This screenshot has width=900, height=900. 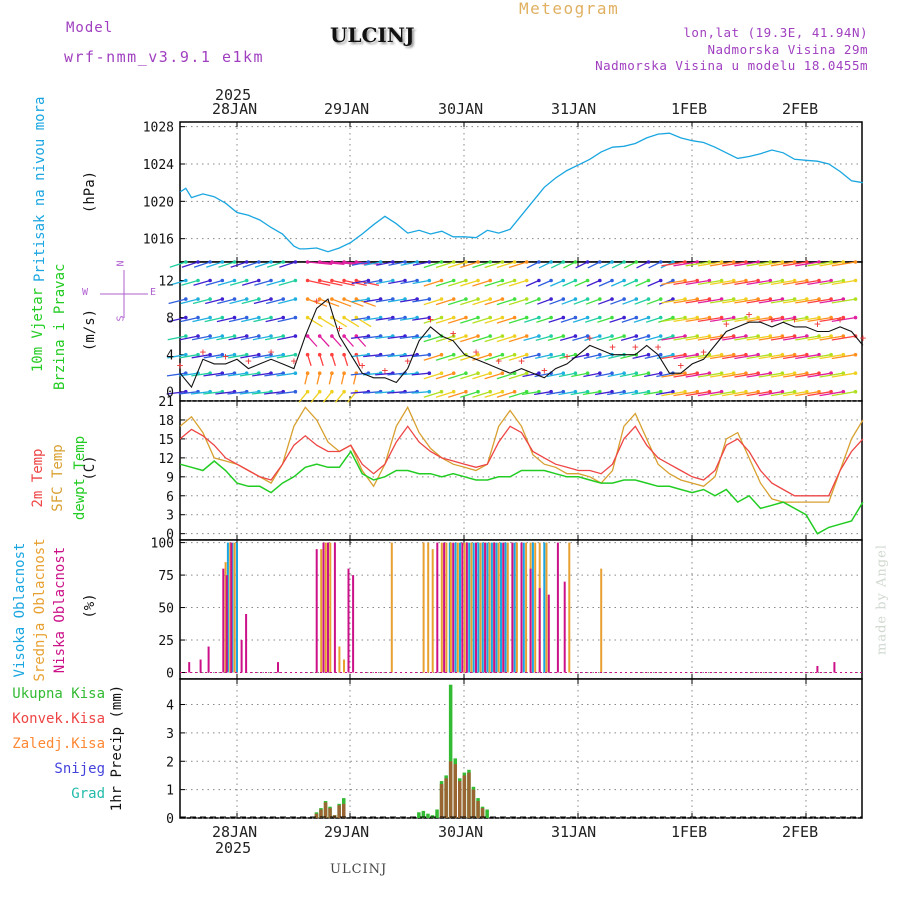 I want to click on cloud-label-3: Niska Oblacnost, so click(x=60, y=610).